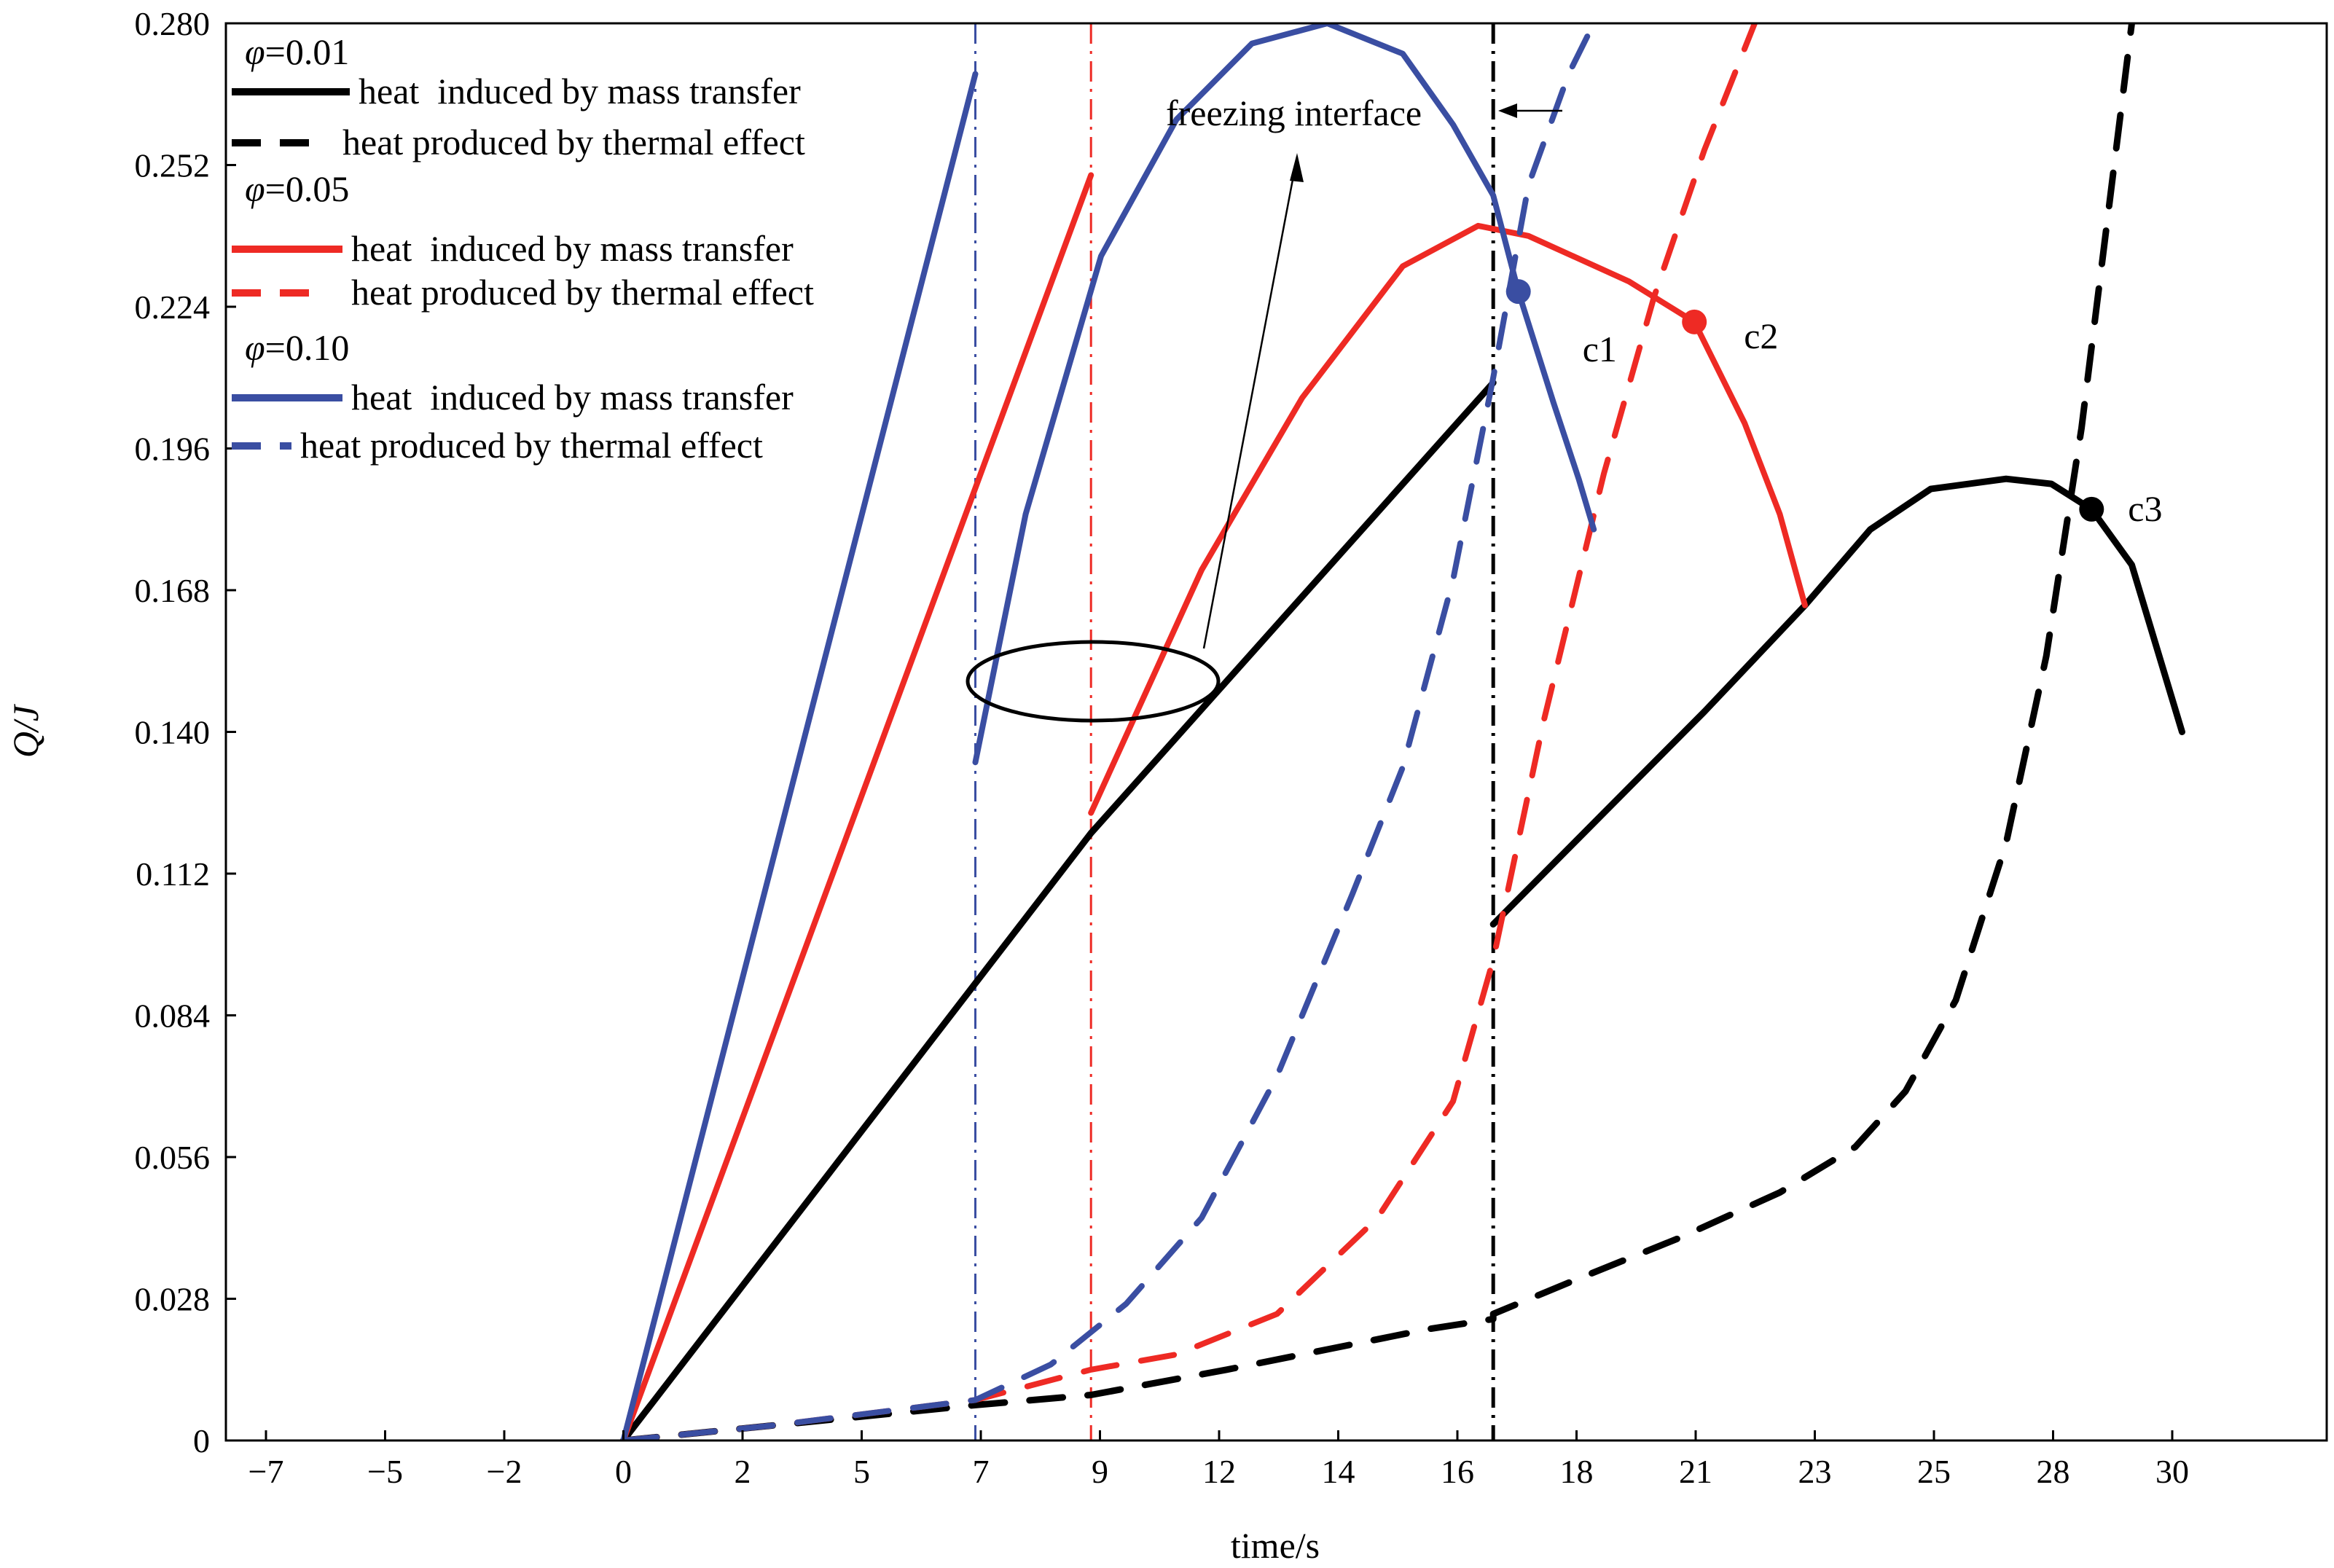 This screenshot has height=1568, width=2334. Describe the element at coordinates (266, 1471) in the screenshot. I see `x-tick-label: −7` at that location.